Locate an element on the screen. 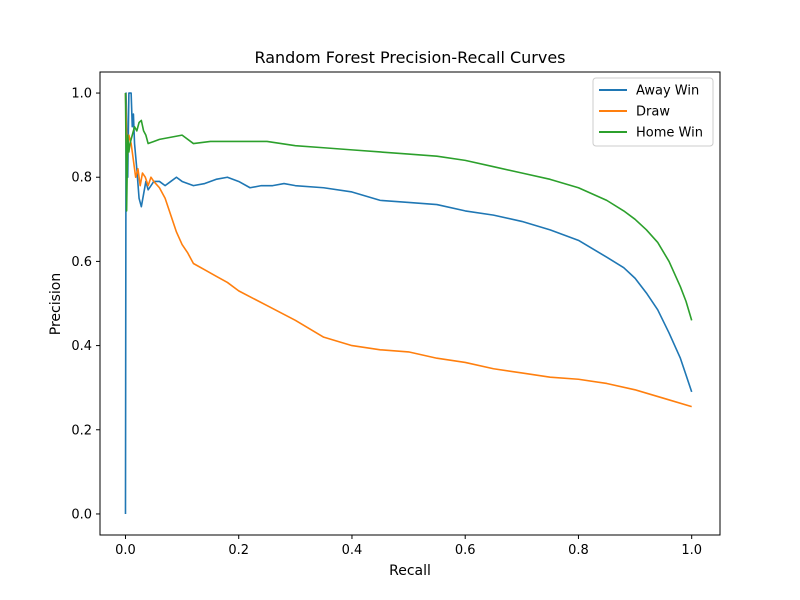 The image size is (800, 600). chart-title: Random Forest Precision-Recall Curves is located at coordinates (409, 57).